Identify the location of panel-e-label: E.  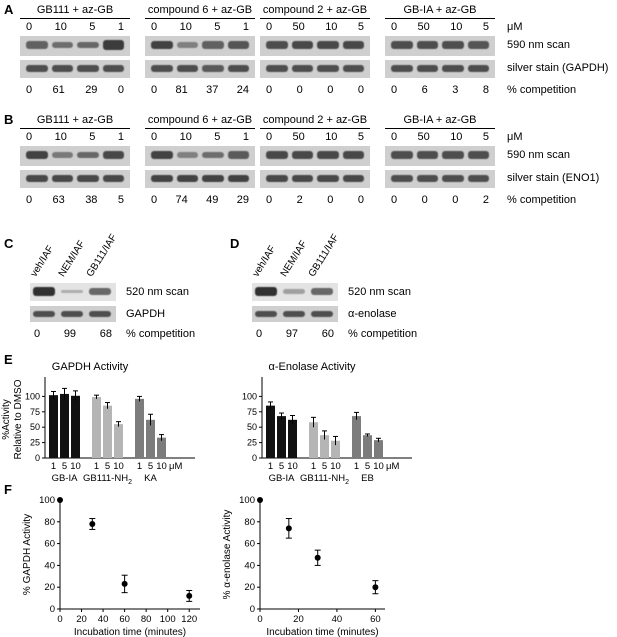
(8, 359).